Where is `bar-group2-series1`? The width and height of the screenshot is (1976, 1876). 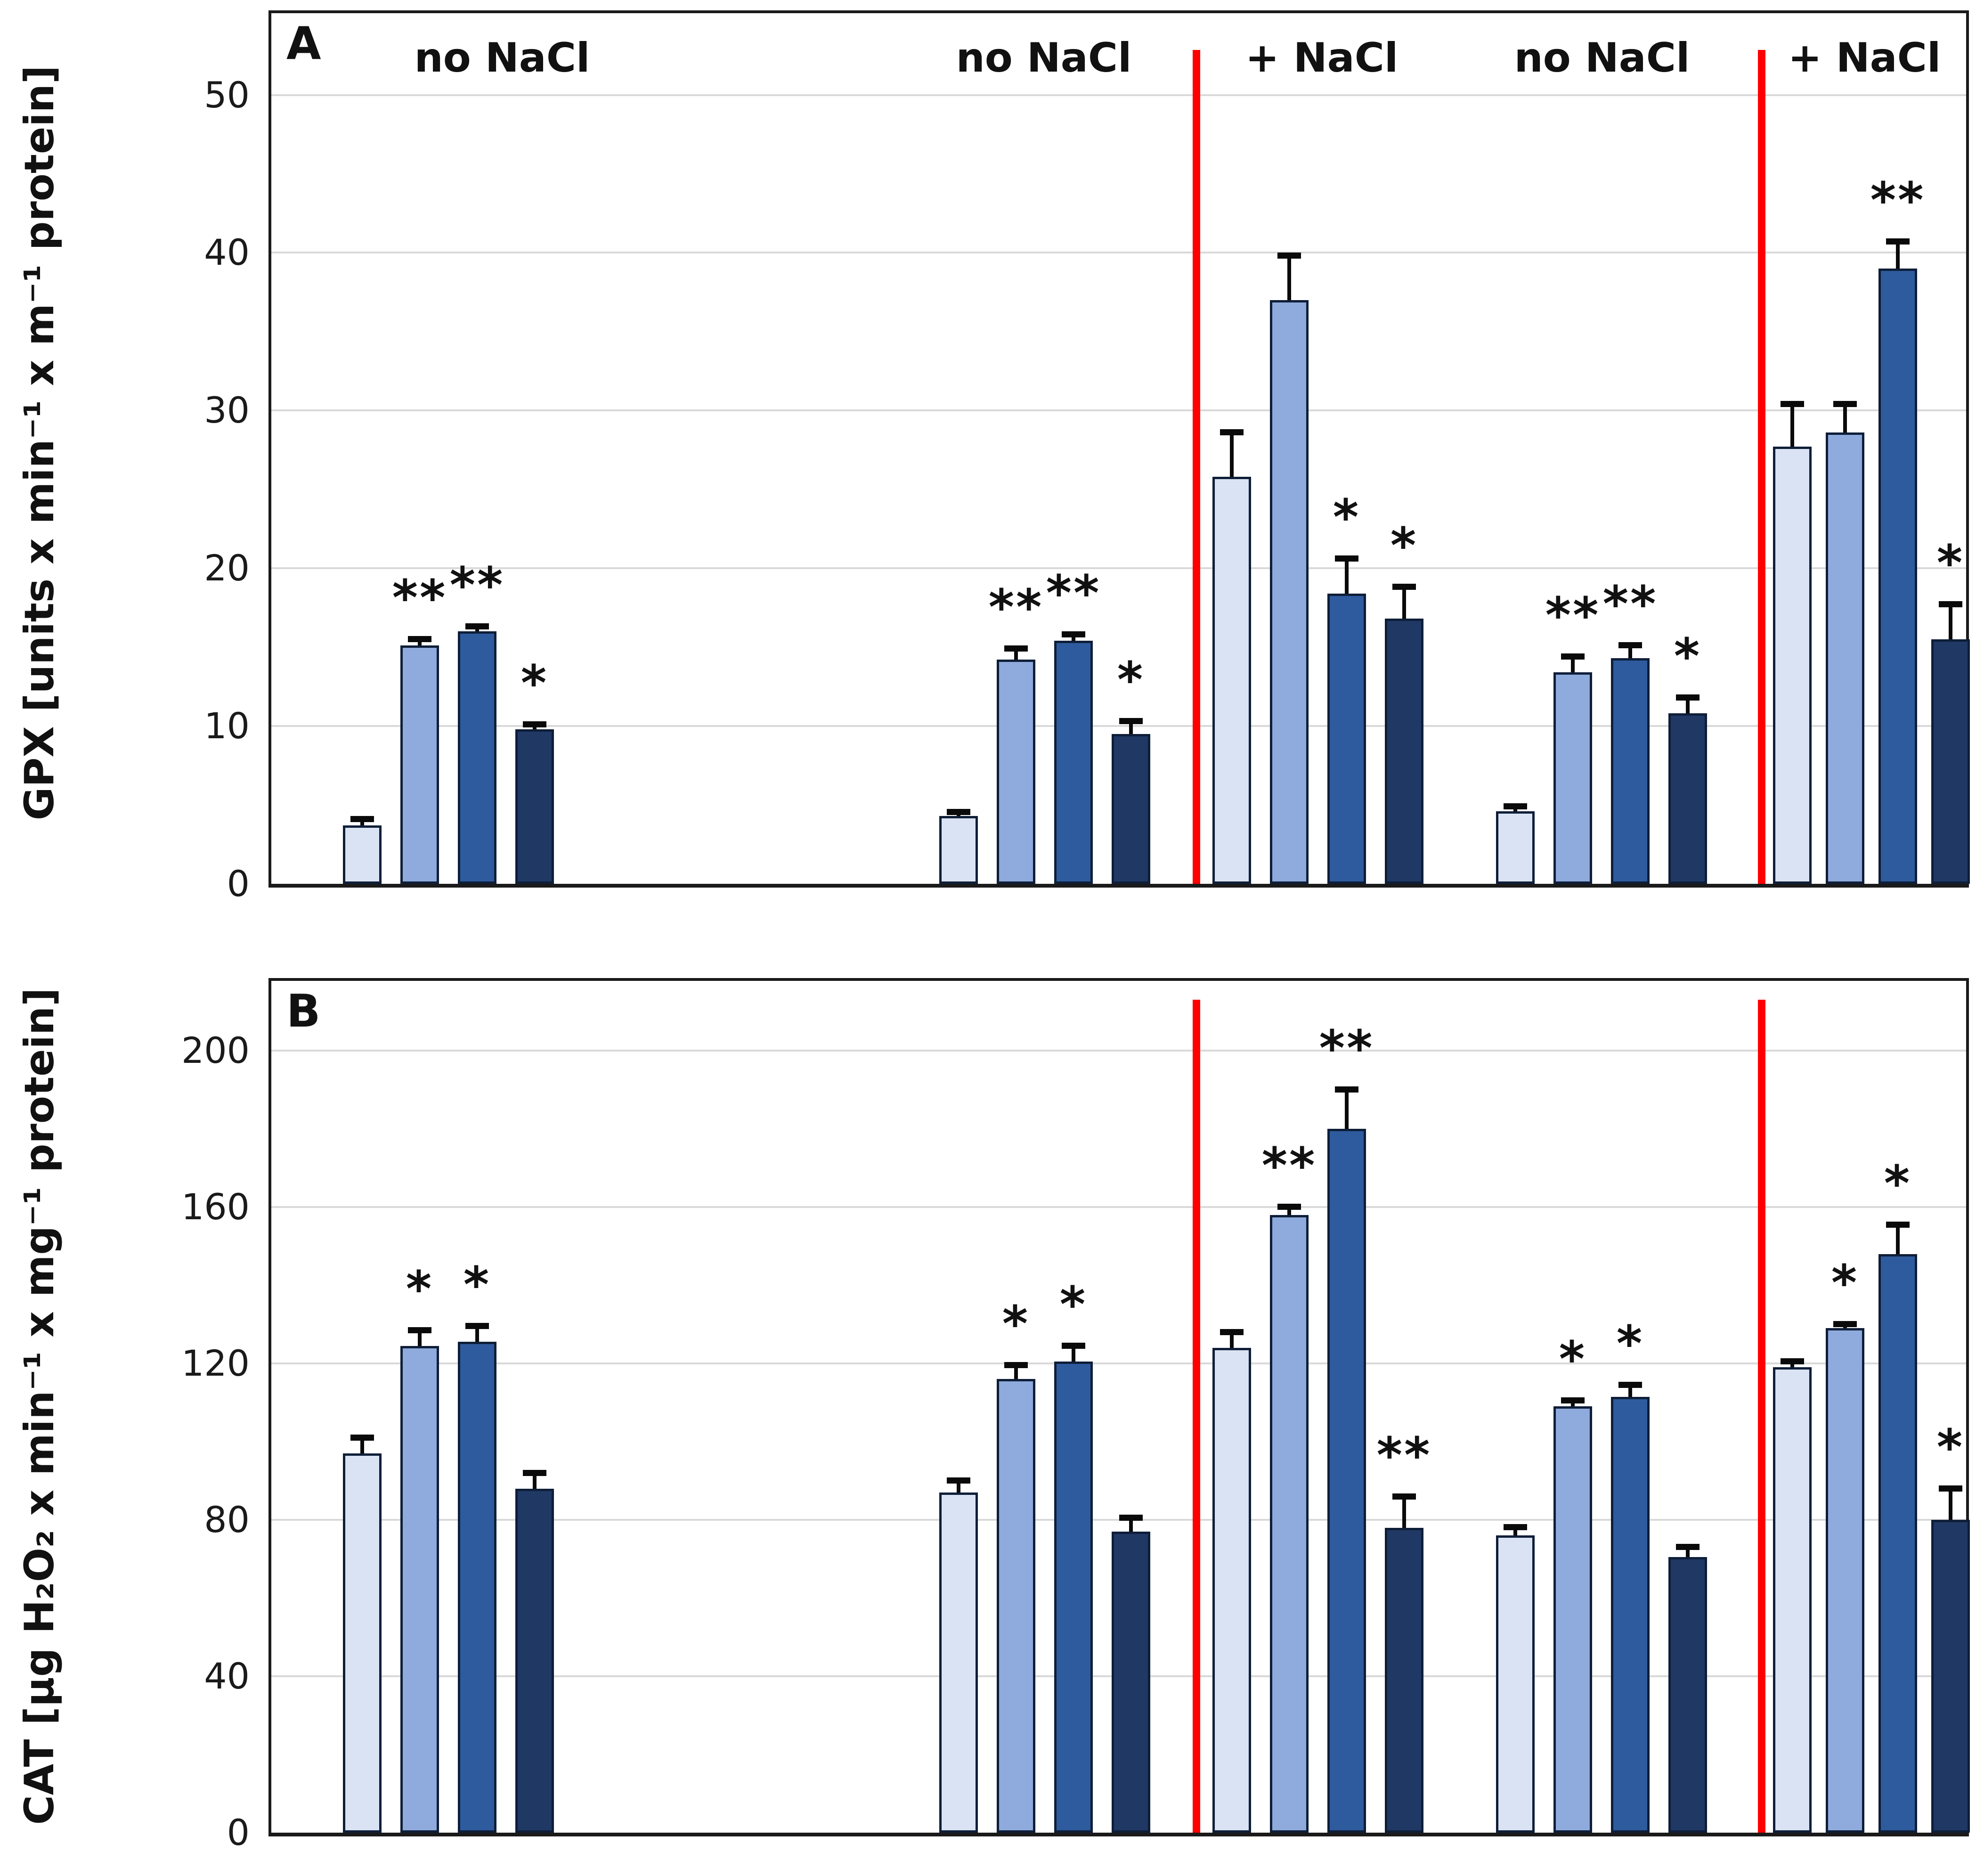
bar-group2-series1 is located at coordinates (959, 850).